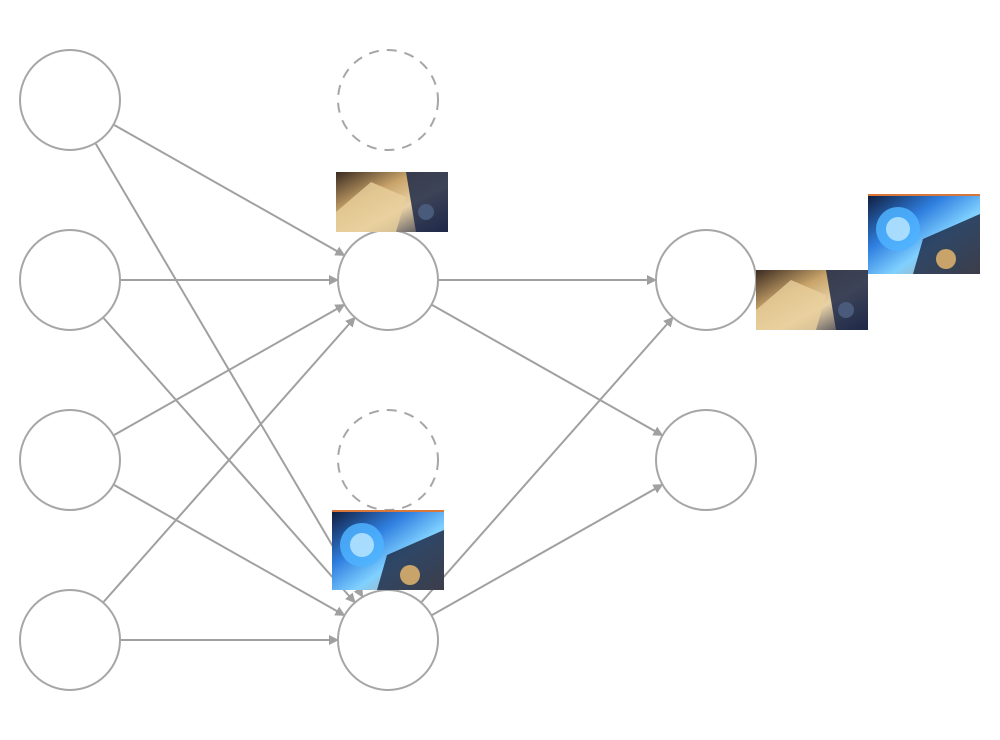 The image size is (1000, 740). Describe the element at coordinates (924, 234) in the screenshot. I see `output-hero-blue-thumbnail` at that location.